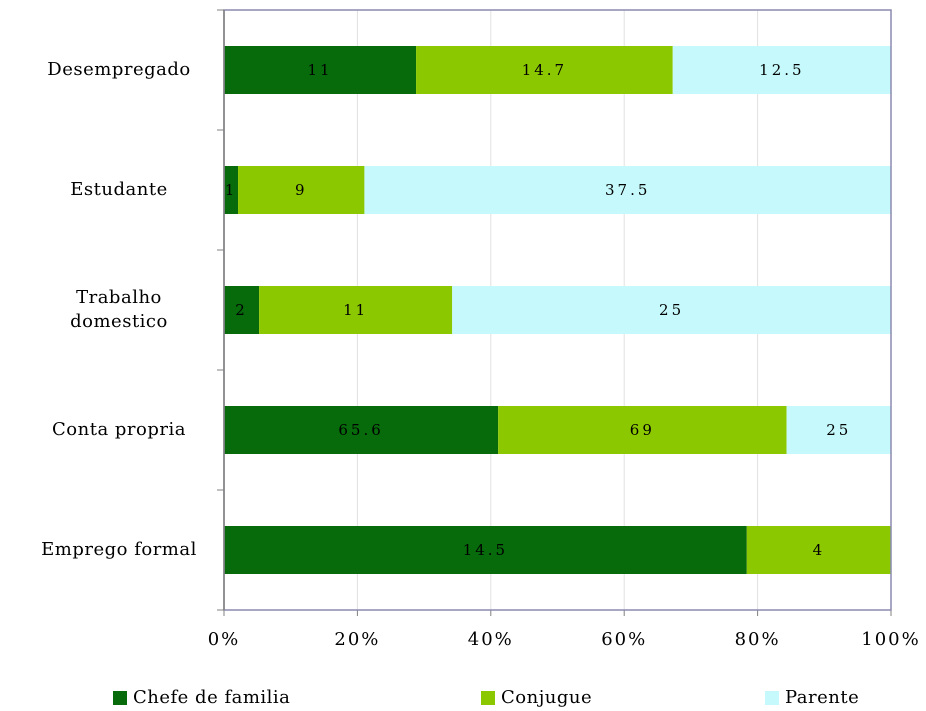 This screenshot has height=711, width=926. Describe the element at coordinates (119, 429) in the screenshot. I see `y-tick-label: Conta propria` at that location.